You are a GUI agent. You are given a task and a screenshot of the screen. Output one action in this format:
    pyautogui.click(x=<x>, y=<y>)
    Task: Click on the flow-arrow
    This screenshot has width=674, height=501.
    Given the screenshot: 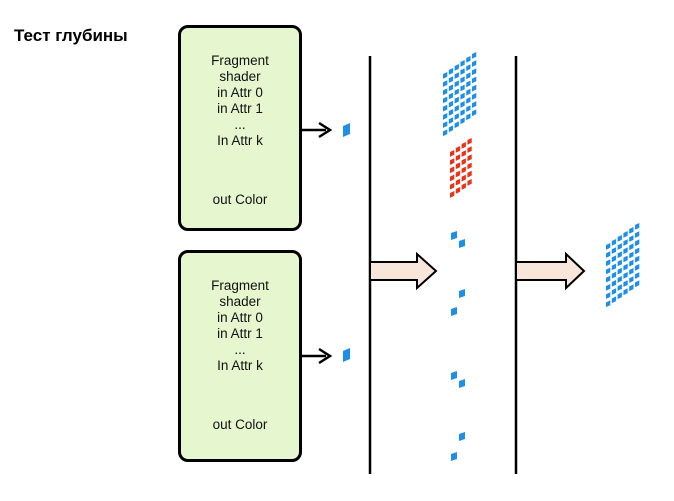 What is the action you would take?
    pyautogui.click(x=403, y=271)
    